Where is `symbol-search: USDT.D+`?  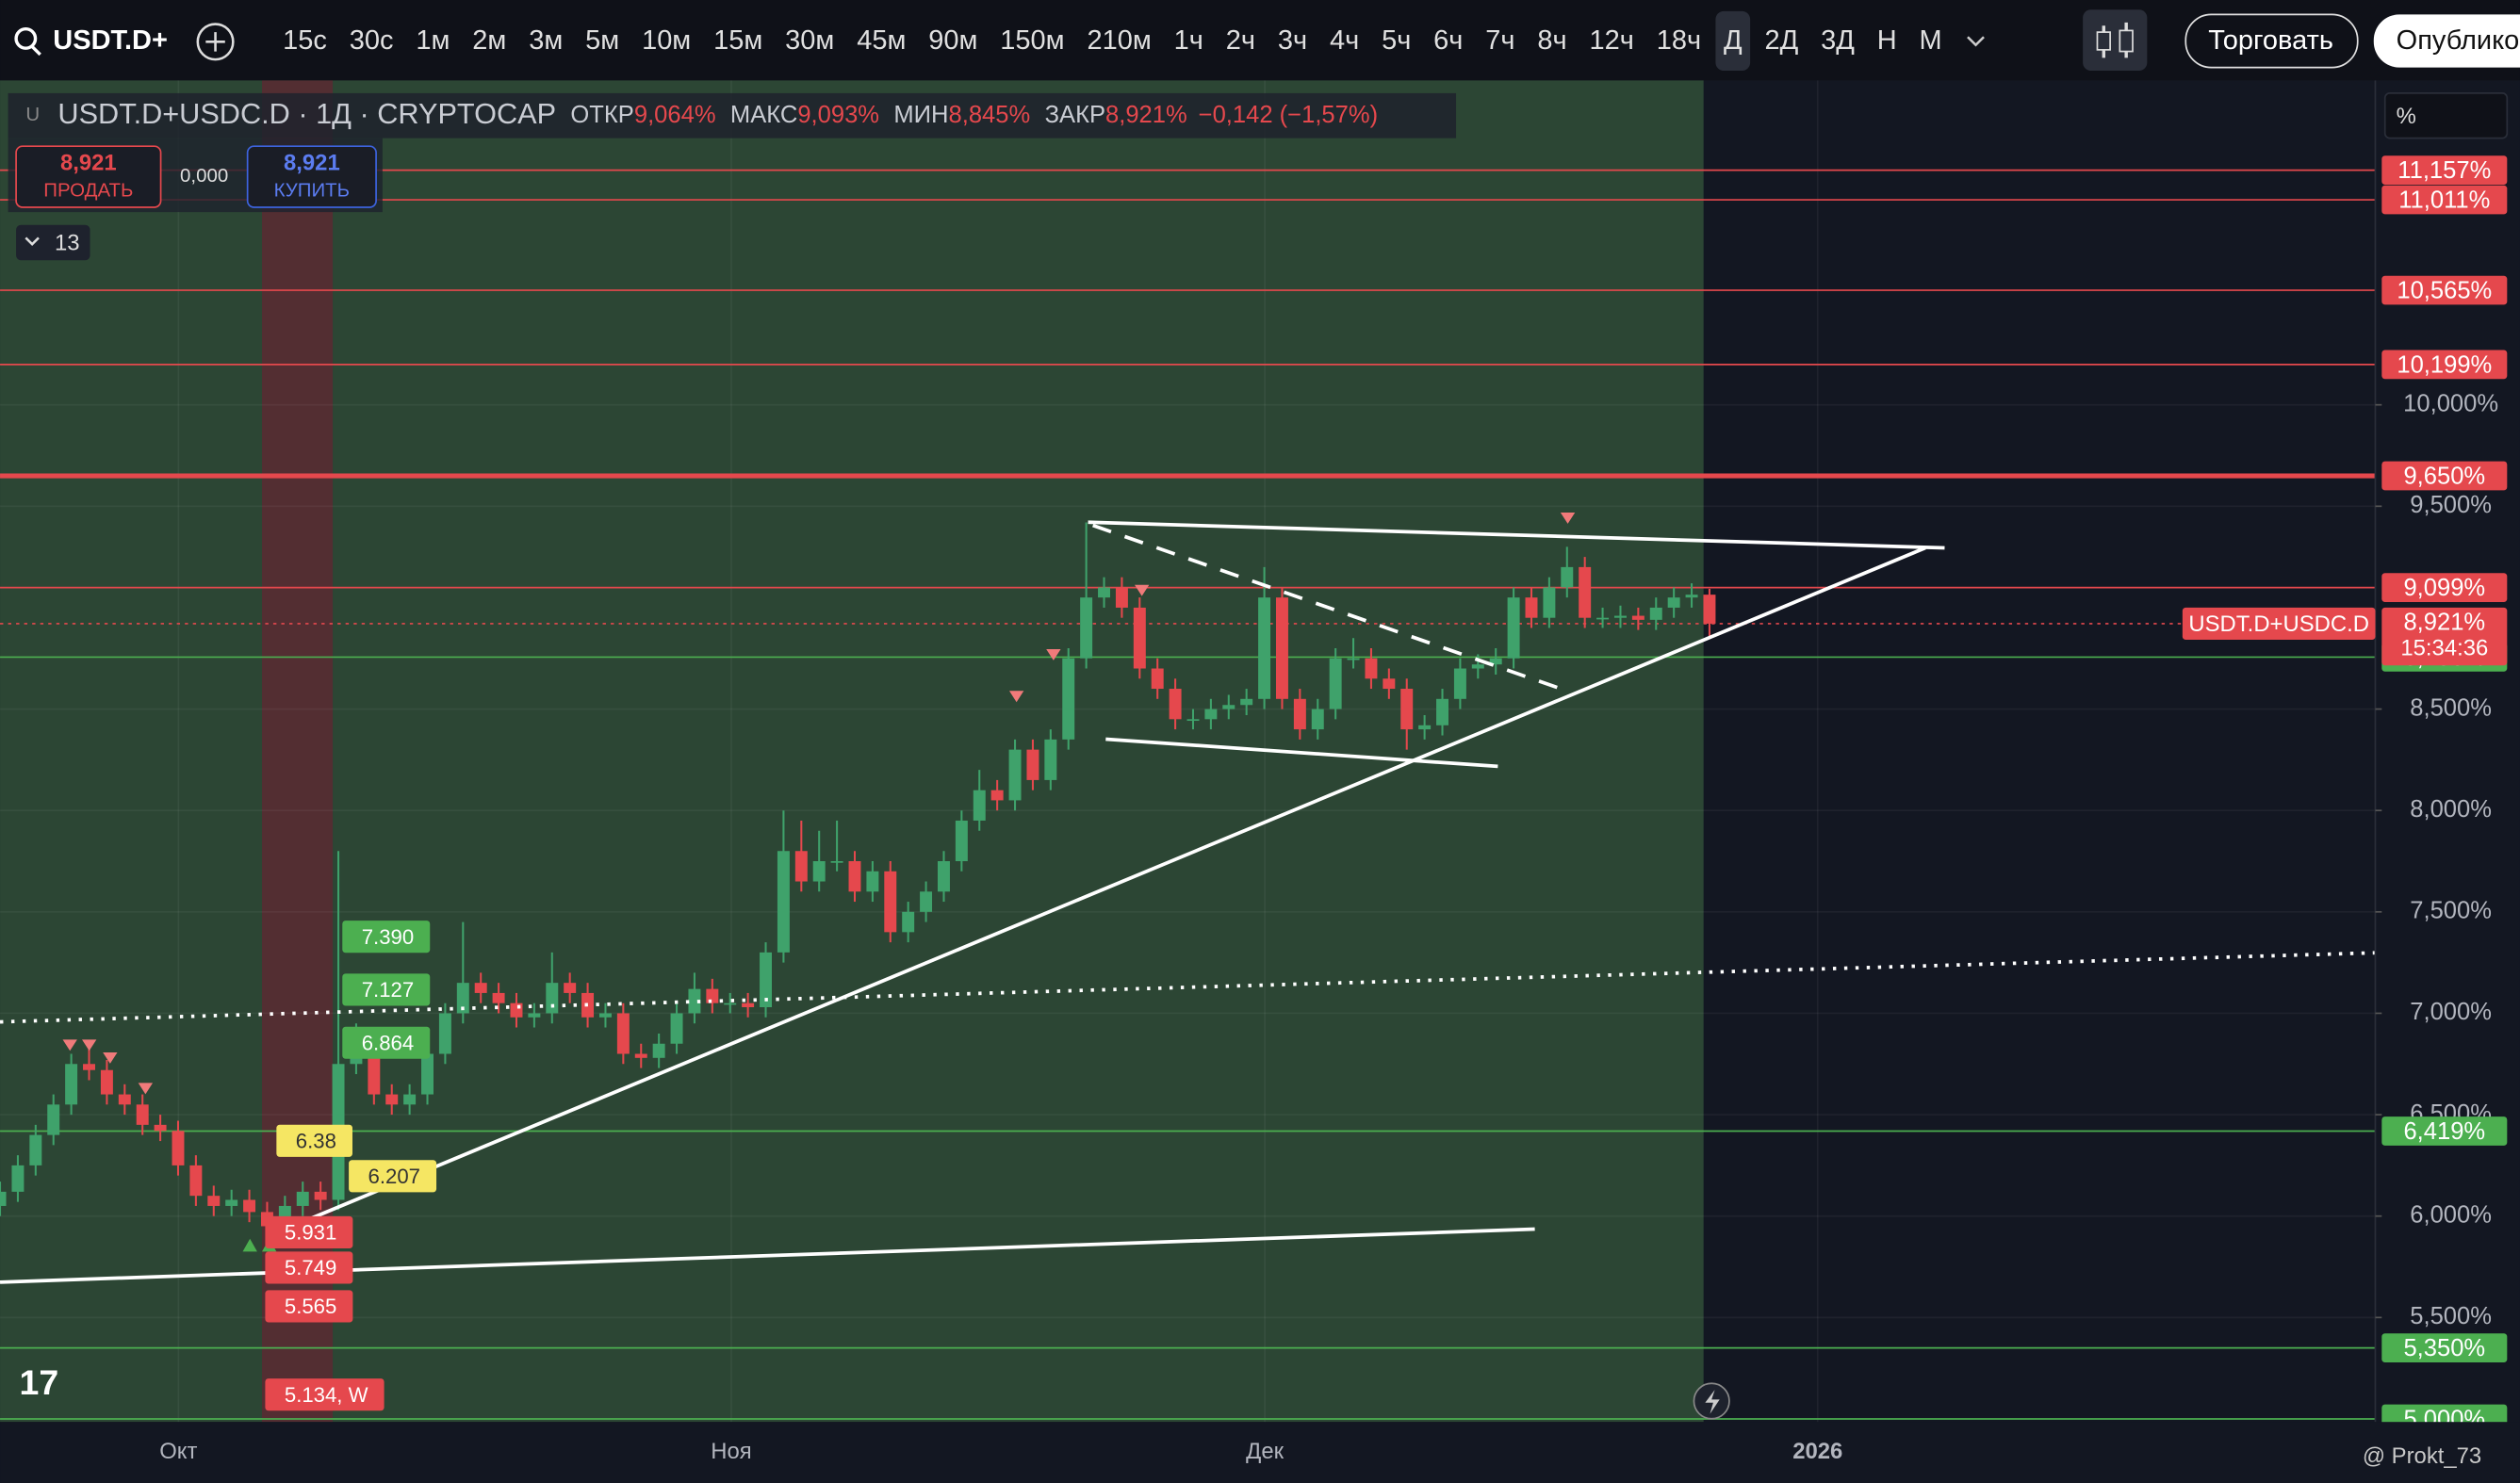
symbol-search: USDT.D+ is located at coordinates (110, 40).